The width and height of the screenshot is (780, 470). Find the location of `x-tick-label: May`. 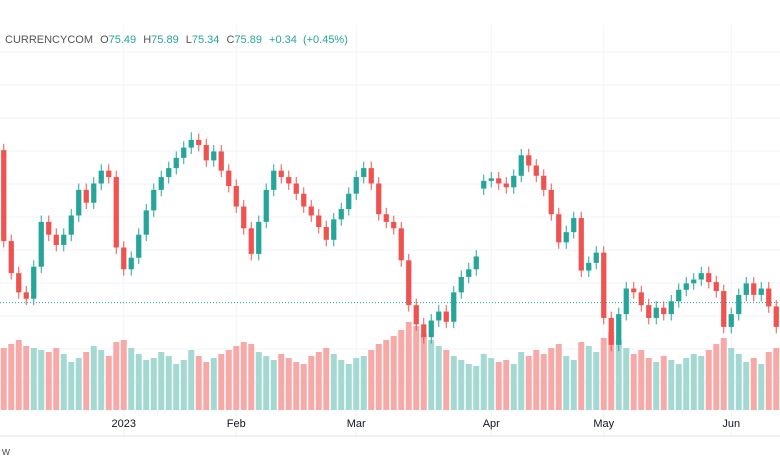

x-tick-label: May is located at coordinates (603, 424).